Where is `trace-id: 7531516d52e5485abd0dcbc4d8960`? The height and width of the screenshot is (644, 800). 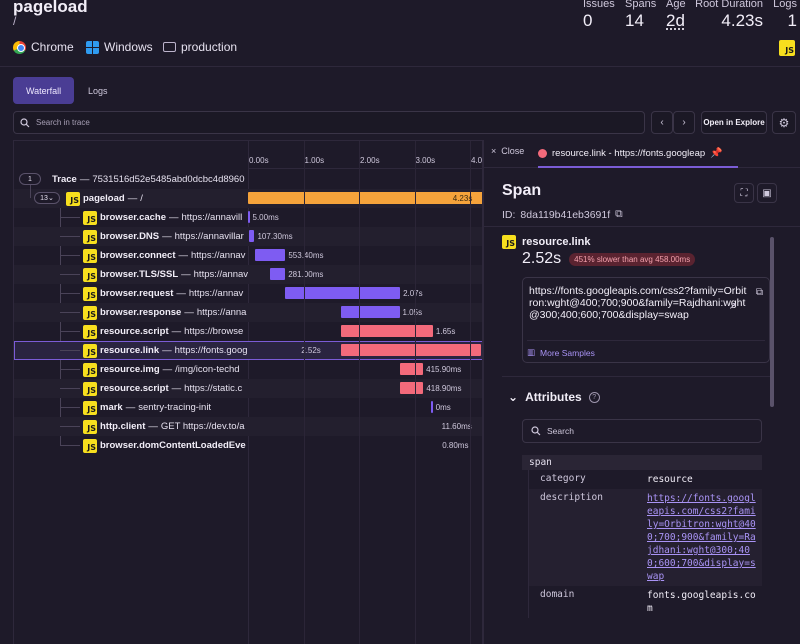 trace-id: 7531516d52e5485abd0dcbc4d8960 is located at coordinates (168, 179).